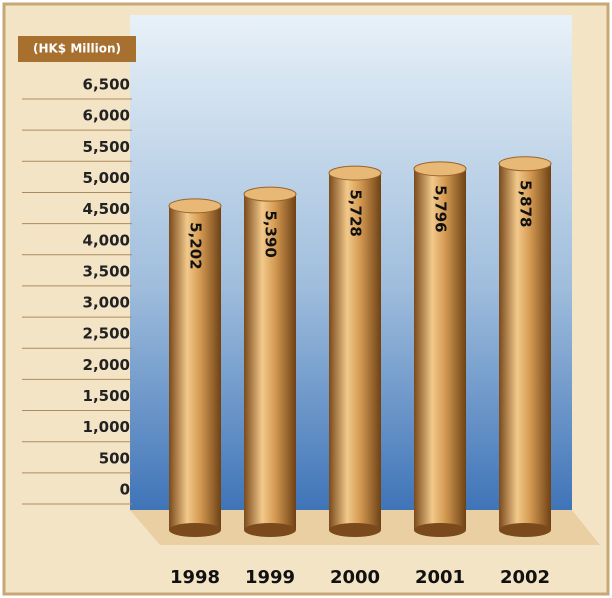 This screenshot has width=612, height=598. I want to click on y-label-box, so click(77, 49).